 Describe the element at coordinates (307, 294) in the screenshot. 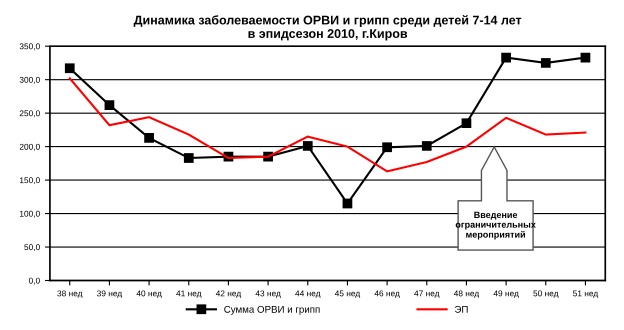

I see `x-tick-label: 44 нед` at that location.